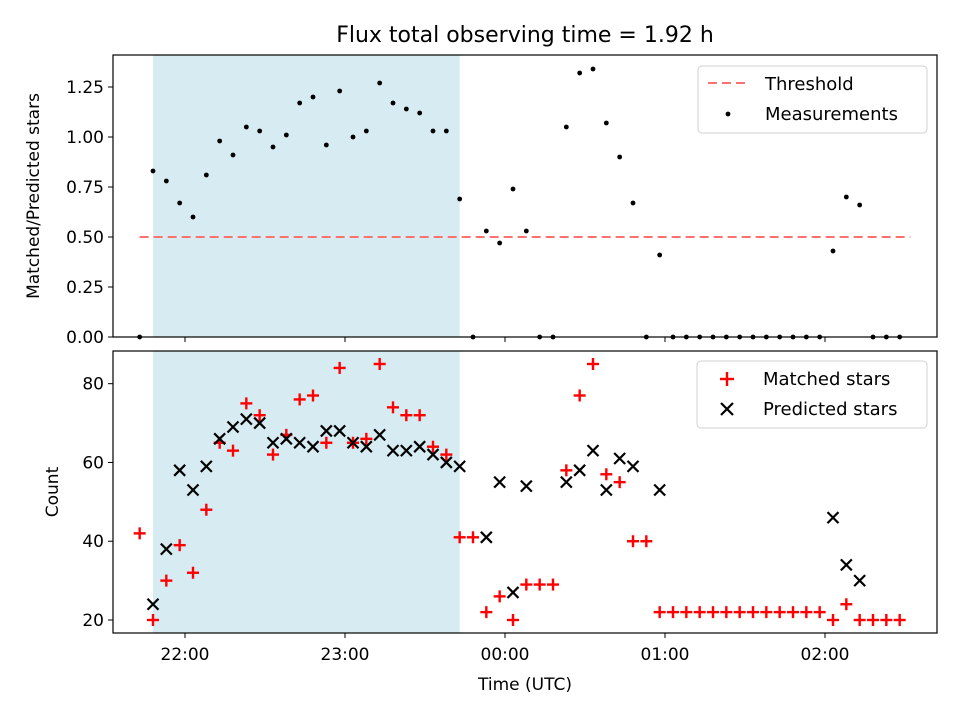 The height and width of the screenshot is (720, 960). Describe the element at coordinates (809, 84) in the screenshot. I see `legend-threshold-label: Threshold` at that location.